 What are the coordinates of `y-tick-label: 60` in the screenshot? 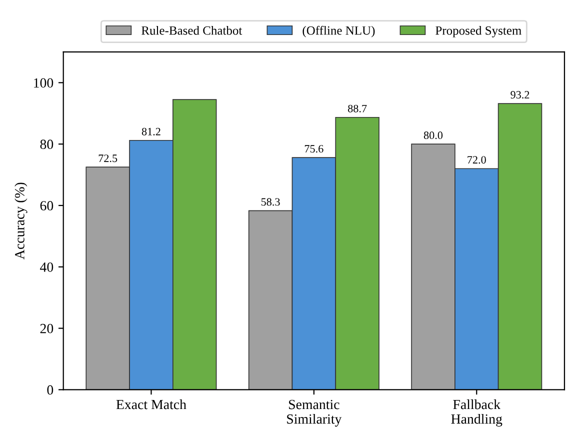 It's located at (47, 205).